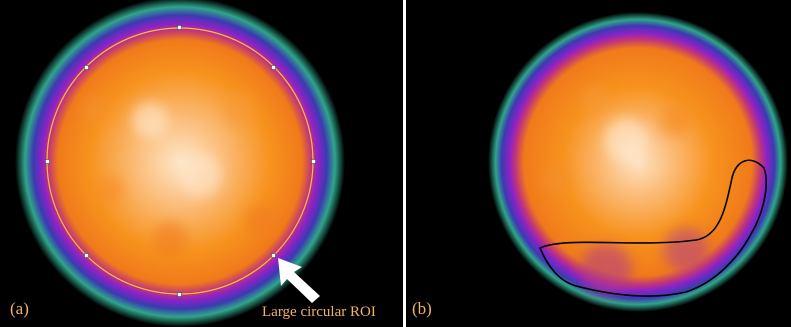 This screenshot has height=327, width=791. I want to click on roi-handle-top-right, so click(273, 67).